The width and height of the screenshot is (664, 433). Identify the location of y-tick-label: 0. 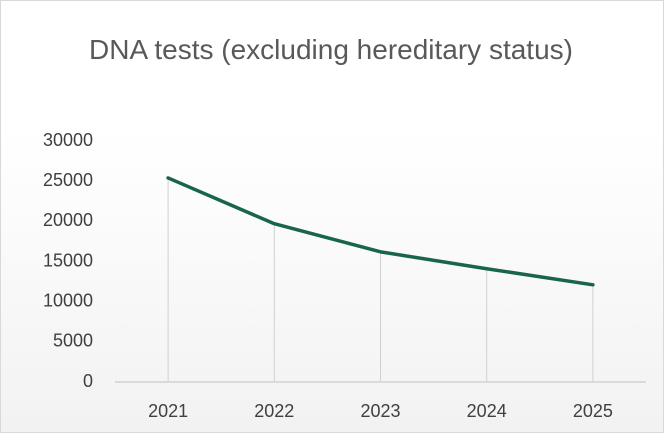
(88, 381).